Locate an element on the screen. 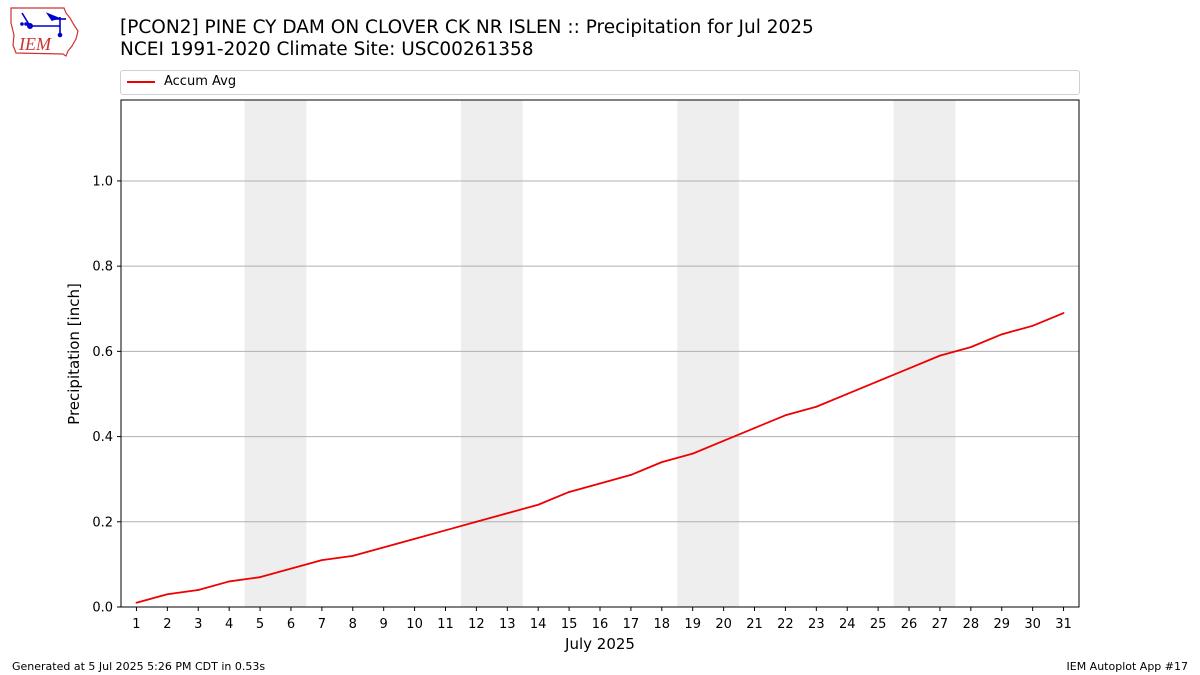 The image size is (1200, 675). x-tick-label-15: 15 is located at coordinates (569, 624).